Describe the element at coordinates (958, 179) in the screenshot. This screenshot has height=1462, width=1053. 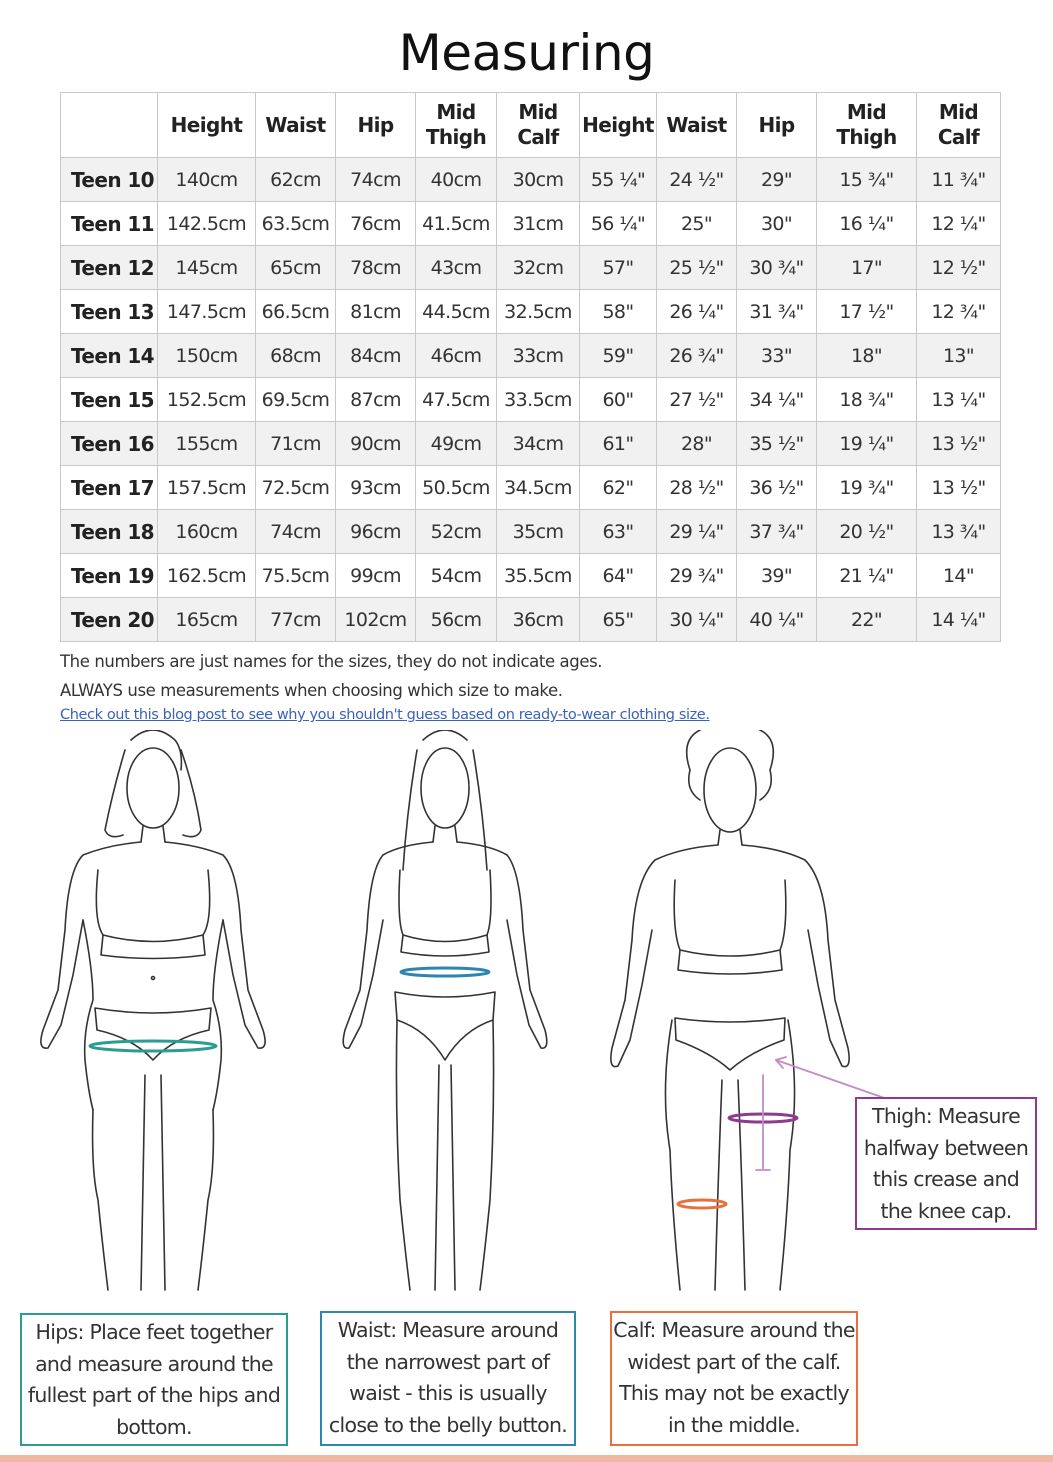
I see `measurement-cell: 11 ¾"` at that location.